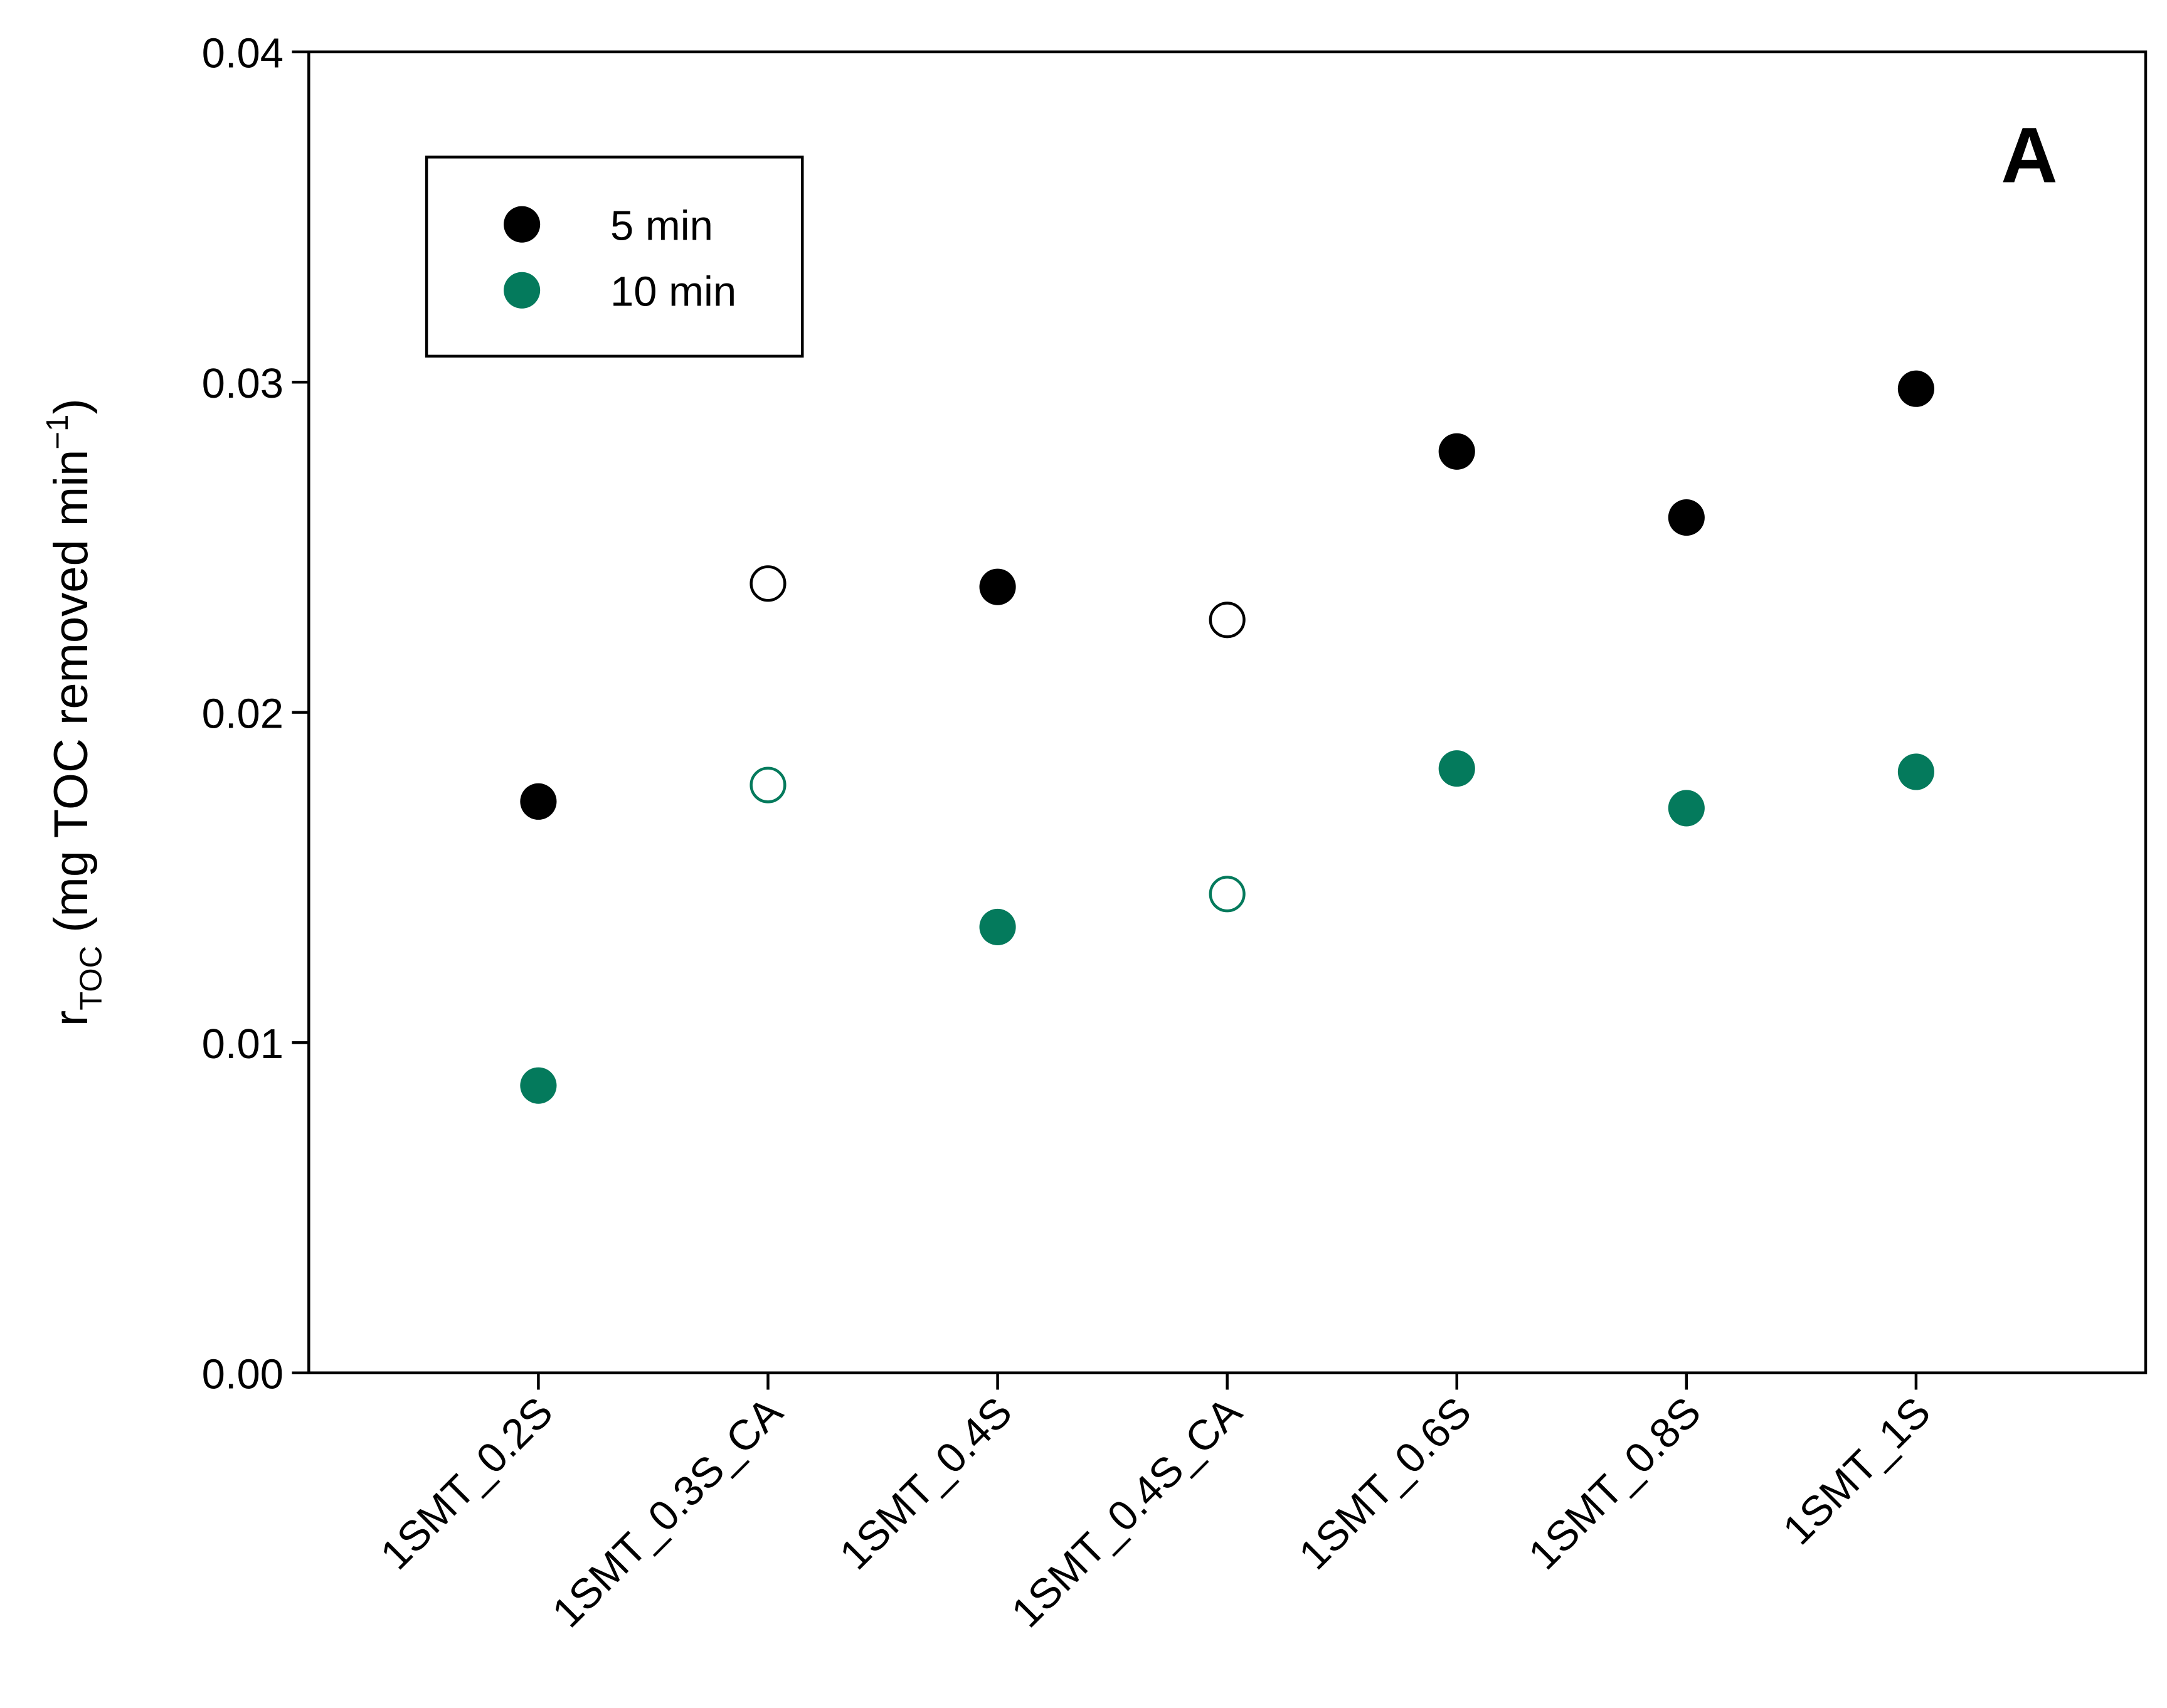 The image size is (2167, 1708). What do you see at coordinates (673, 291) in the screenshot?
I see `legend-label: 10 min` at bounding box center [673, 291].